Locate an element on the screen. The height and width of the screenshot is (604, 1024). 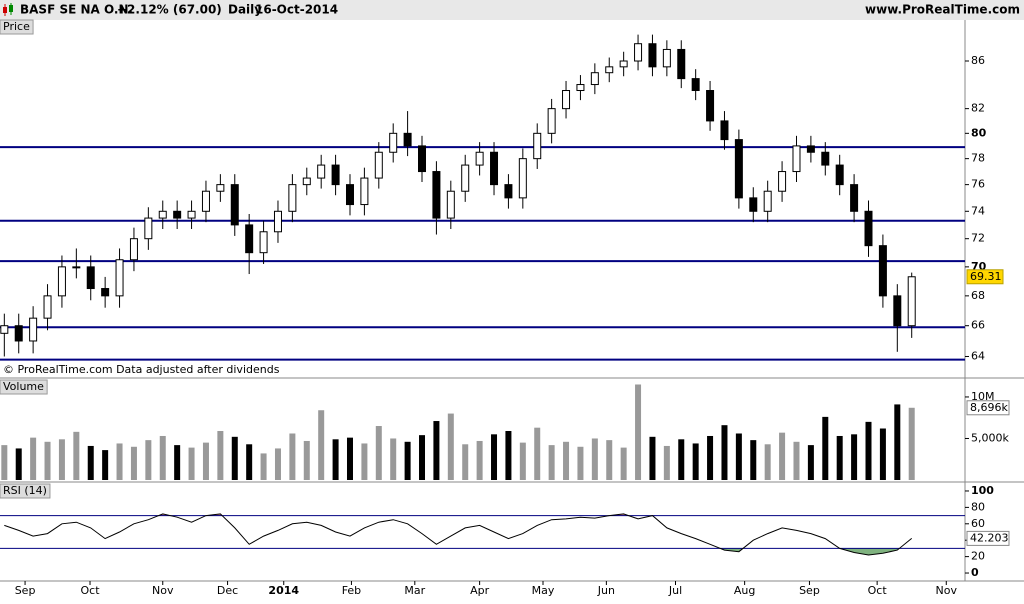
y-tick-label: 100 is located at coordinates (982, 490).